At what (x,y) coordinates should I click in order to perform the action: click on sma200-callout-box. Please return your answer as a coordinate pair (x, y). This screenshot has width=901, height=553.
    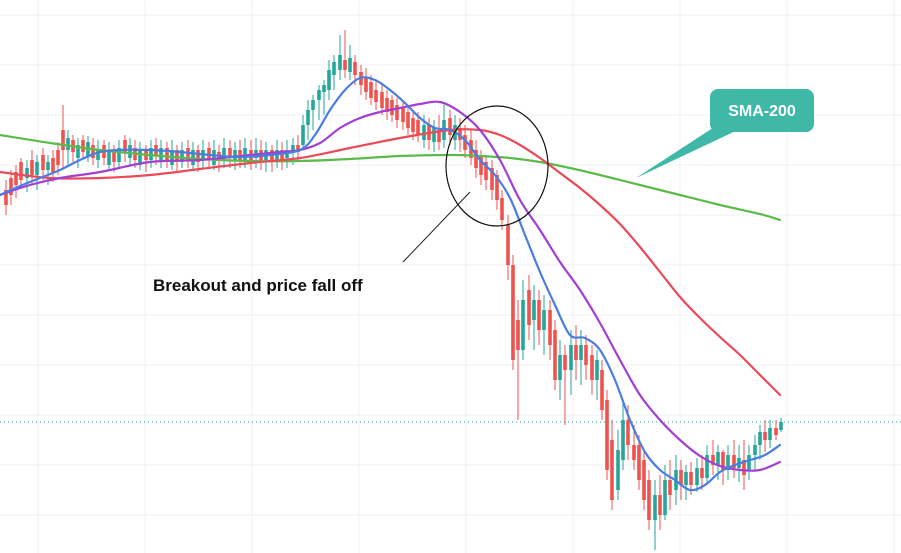
    Looking at the image, I should click on (762, 110).